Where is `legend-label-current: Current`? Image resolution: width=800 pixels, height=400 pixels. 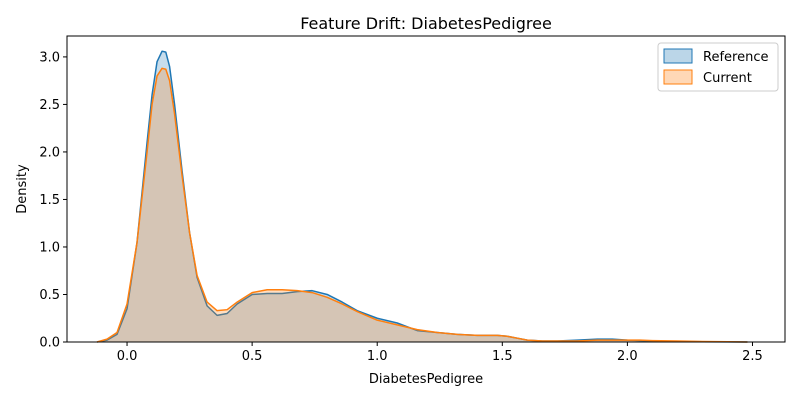 legend-label-current: Current is located at coordinates (727, 78).